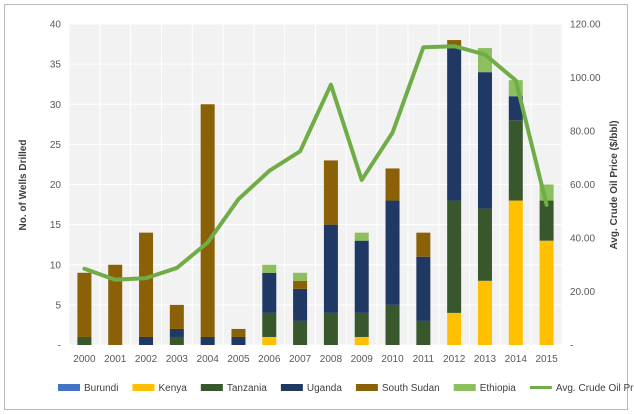 This screenshot has height=415, width=634. Describe the element at coordinates (59, 346) in the screenshot. I see `y-tick-label: -` at that location.